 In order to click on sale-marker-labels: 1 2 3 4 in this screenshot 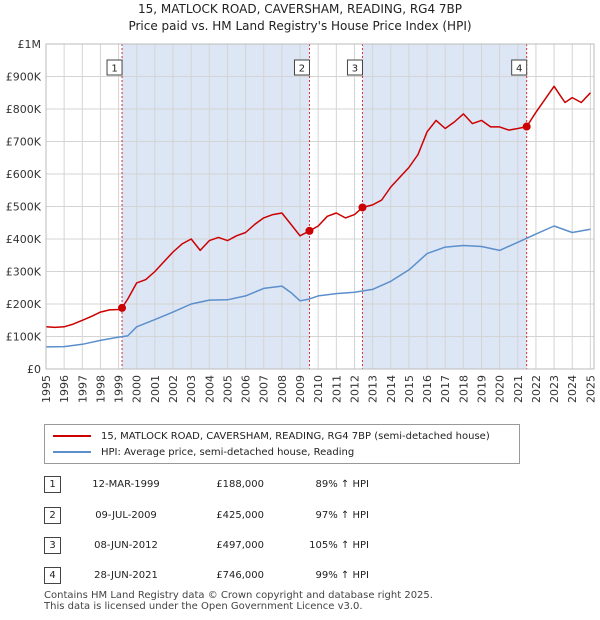, I will do `click(317, 67)`.